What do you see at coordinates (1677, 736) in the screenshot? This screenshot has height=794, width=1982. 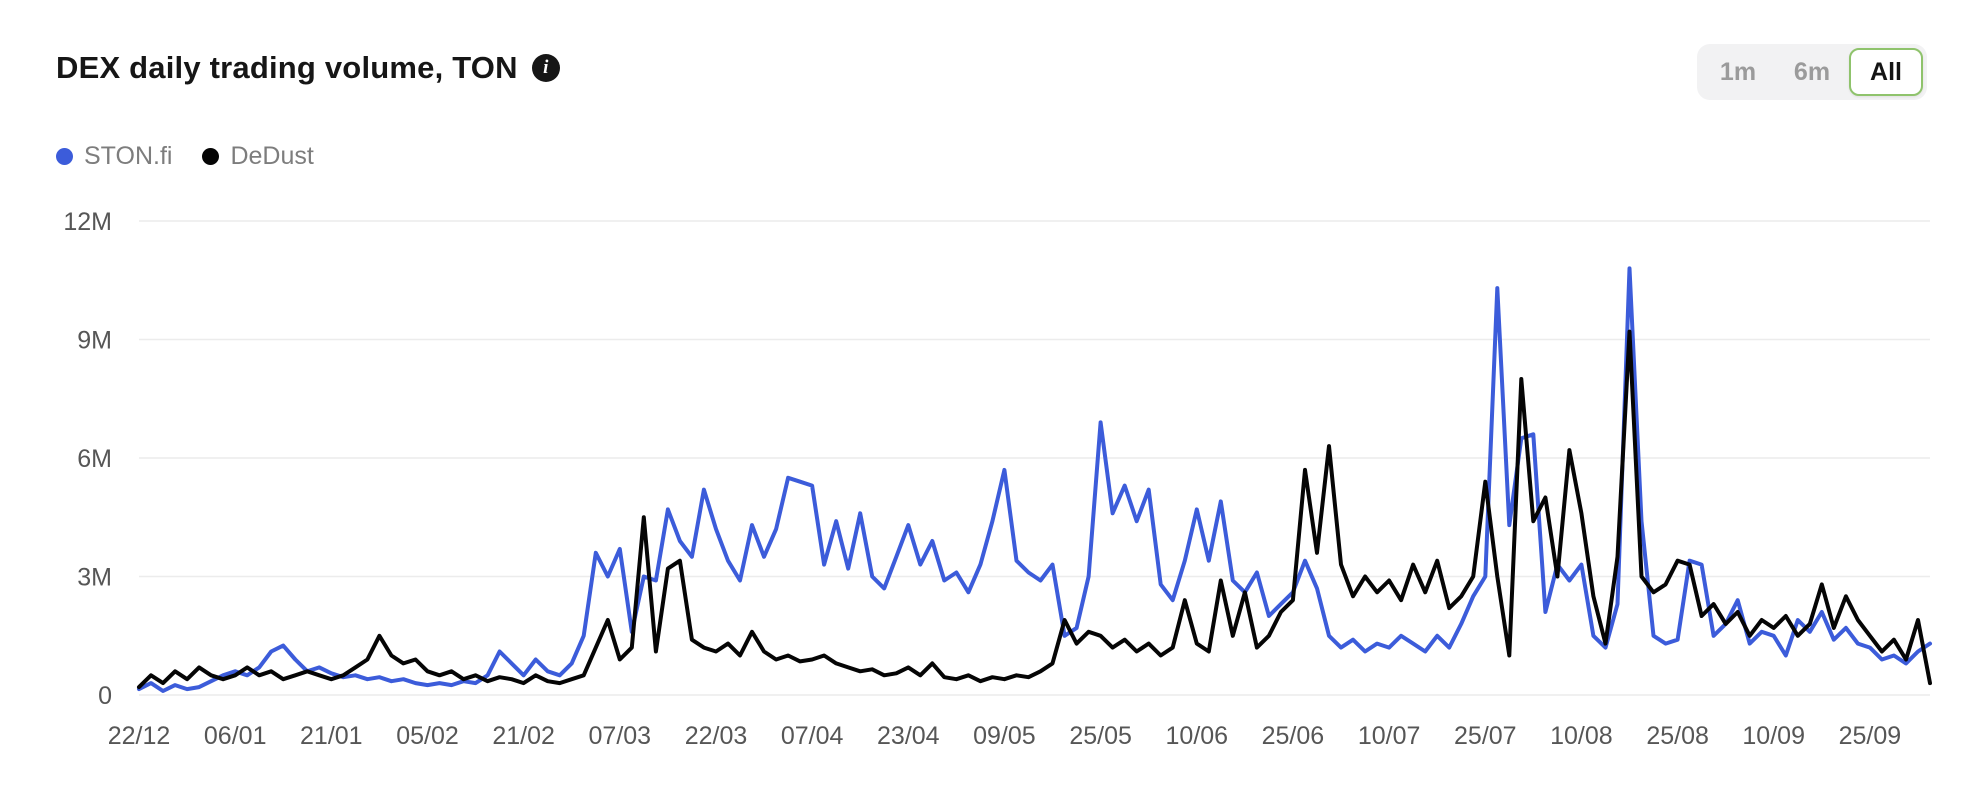 I see `x-tick-label: 25/08` at bounding box center [1677, 736].